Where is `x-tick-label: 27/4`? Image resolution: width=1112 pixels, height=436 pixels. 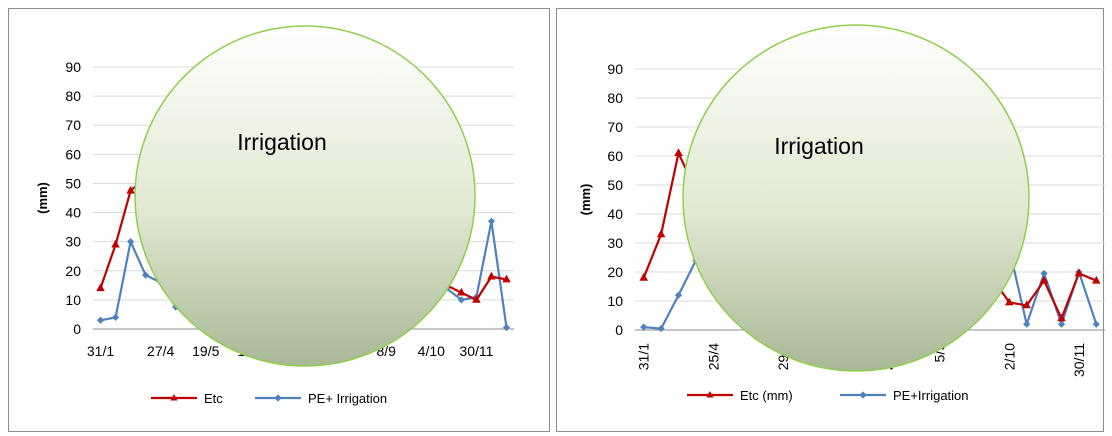
x-tick-label: 27/4 is located at coordinates (160, 351).